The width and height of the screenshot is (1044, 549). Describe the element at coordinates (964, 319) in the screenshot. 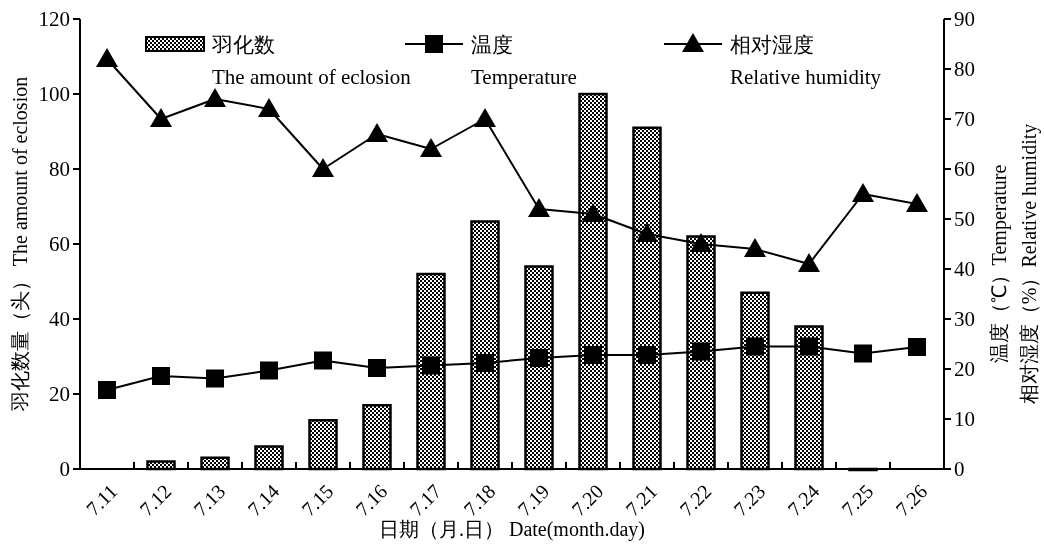

I see `y2-tick-label: 30` at that location.